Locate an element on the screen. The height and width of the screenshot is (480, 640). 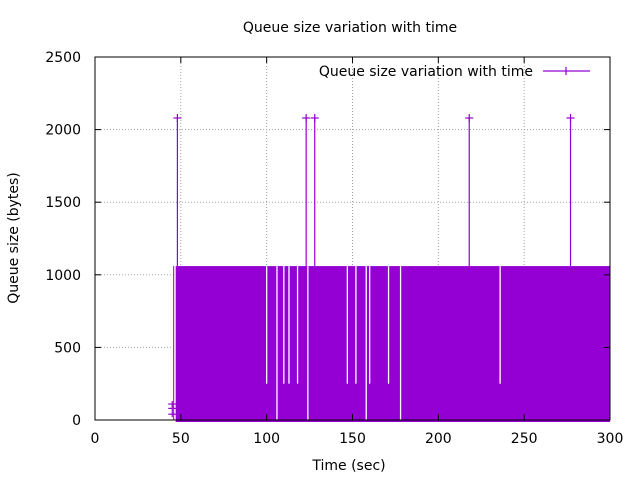
x-tick-label: 0 is located at coordinates (95, 439).